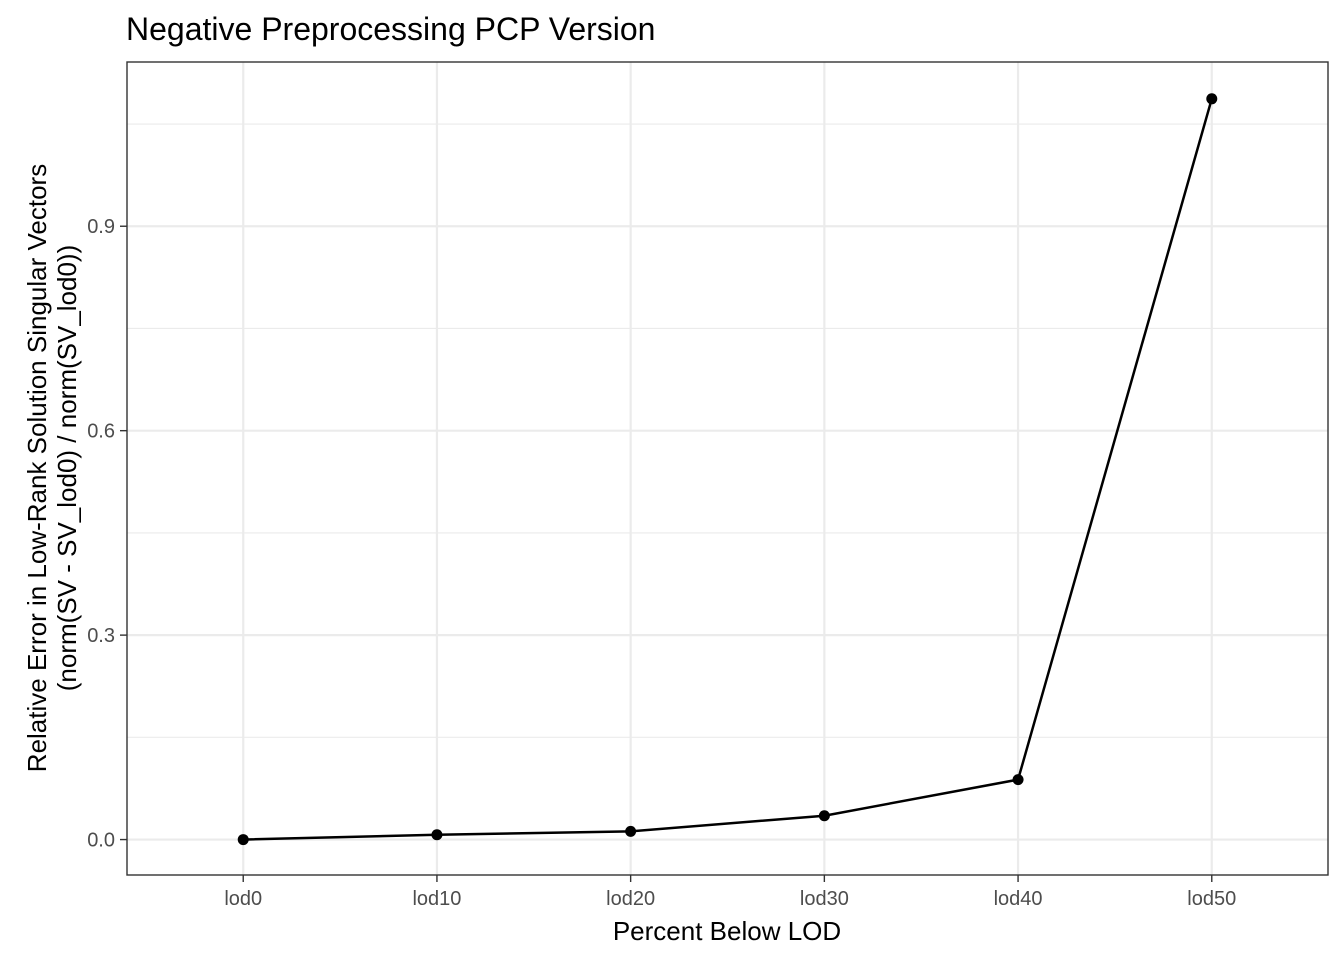 The image size is (1344, 960). Describe the element at coordinates (630, 899) in the screenshot. I see `x-tick-label: lod20` at that location.